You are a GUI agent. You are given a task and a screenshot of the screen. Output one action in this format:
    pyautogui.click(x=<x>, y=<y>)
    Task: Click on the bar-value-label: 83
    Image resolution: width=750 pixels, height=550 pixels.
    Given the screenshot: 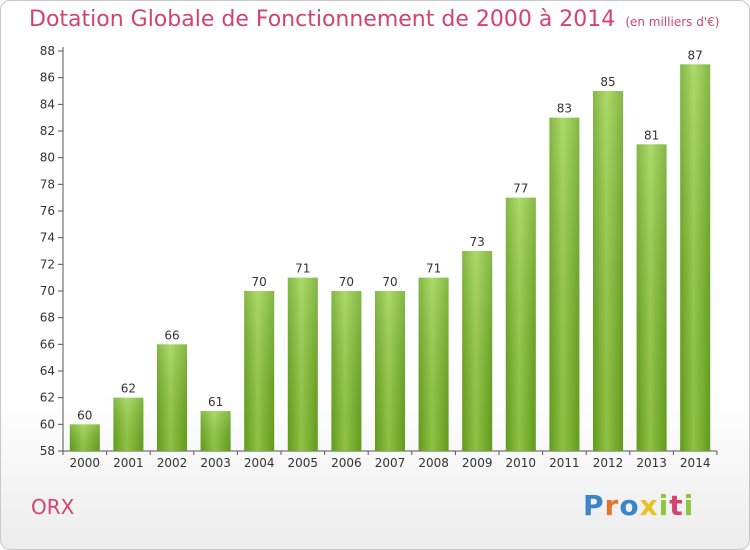 What is the action you would take?
    pyautogui.click(x=564, y=109)
    